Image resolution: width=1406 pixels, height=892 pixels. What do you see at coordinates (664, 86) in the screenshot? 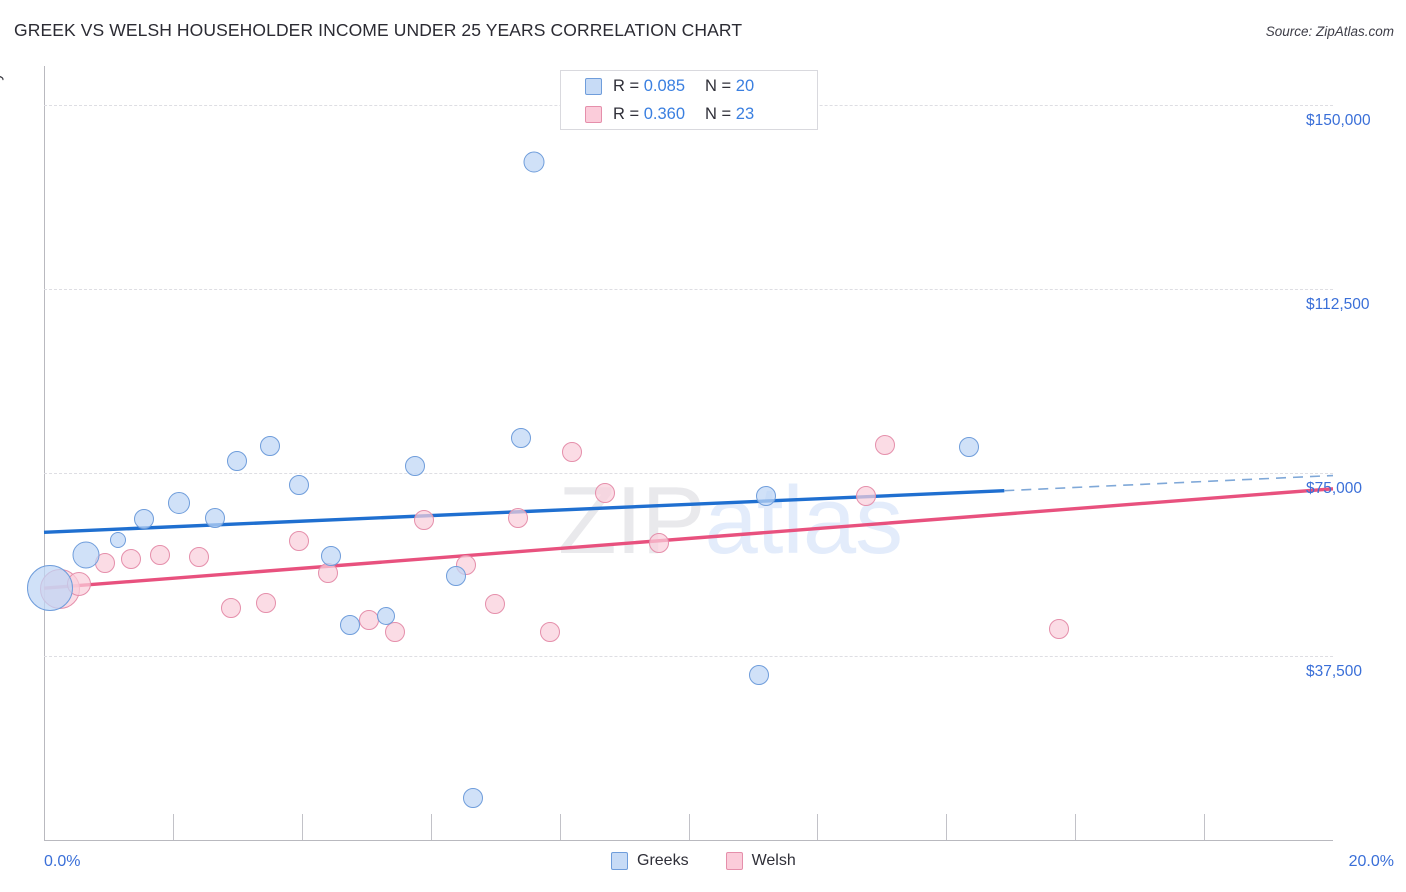
I see `legend-r-value-greeks: 0.085` at bounding box center [664, 86].